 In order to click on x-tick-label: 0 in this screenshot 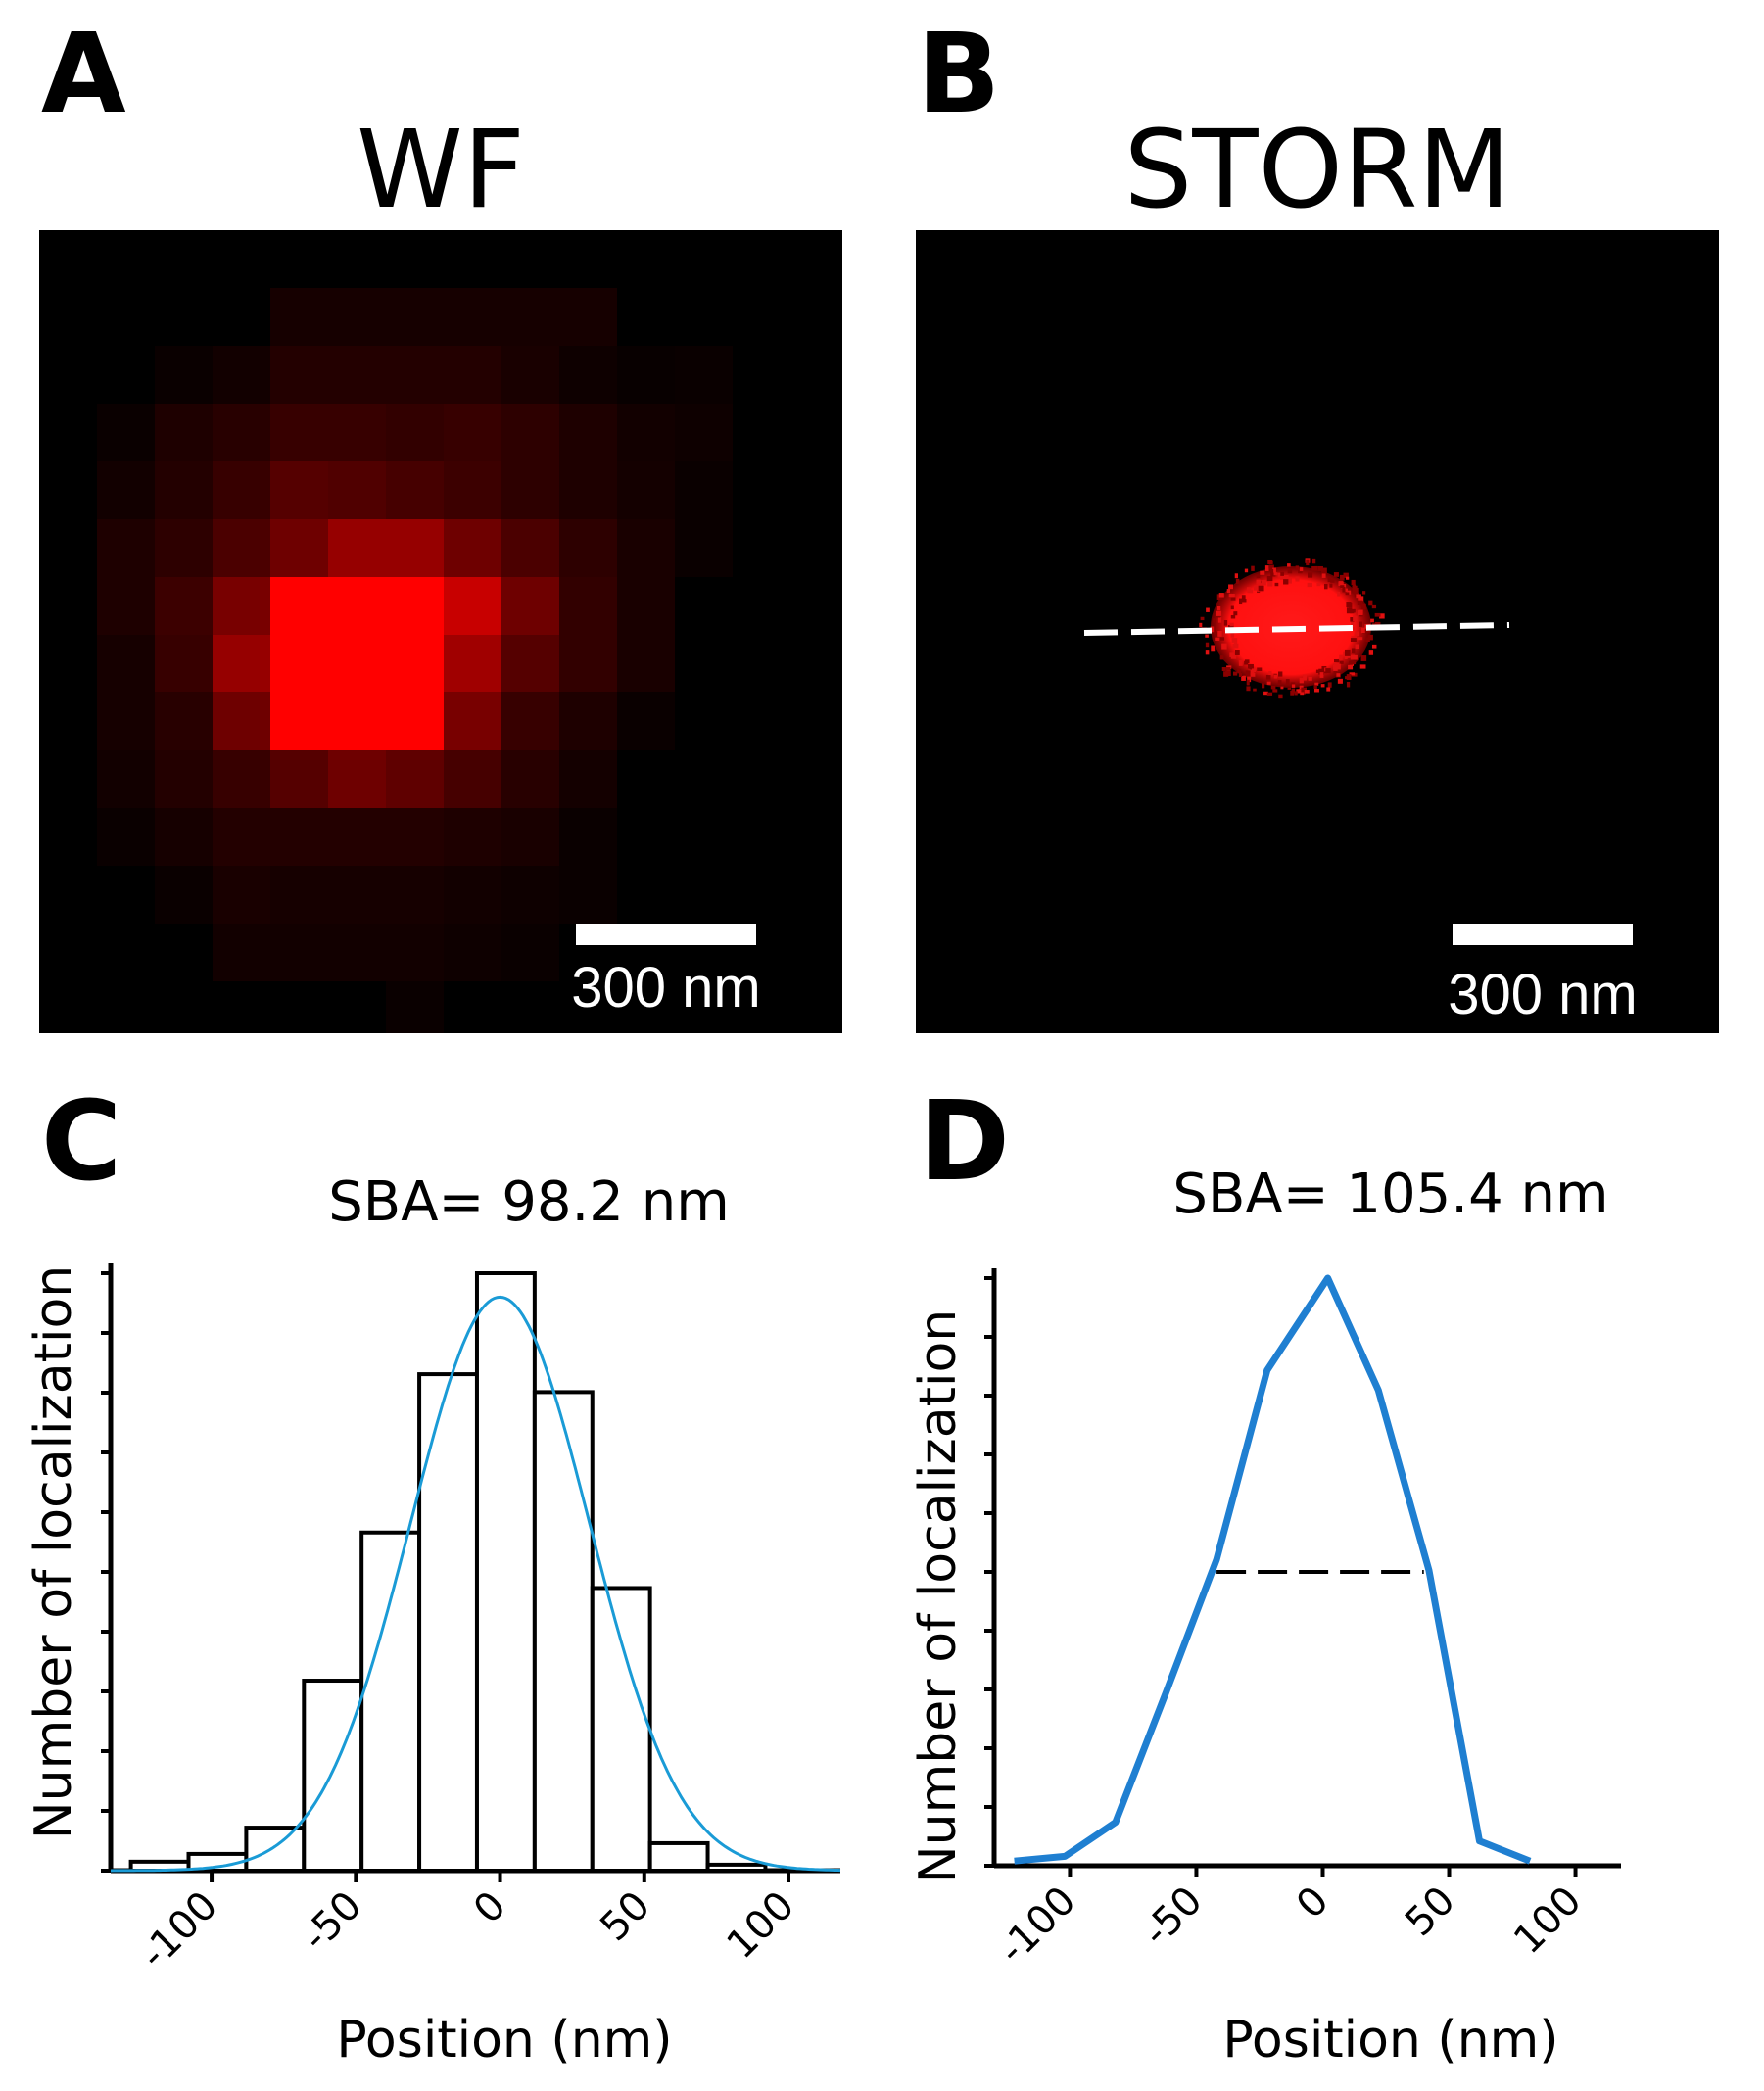, I will do `click(1313, 1903)`.